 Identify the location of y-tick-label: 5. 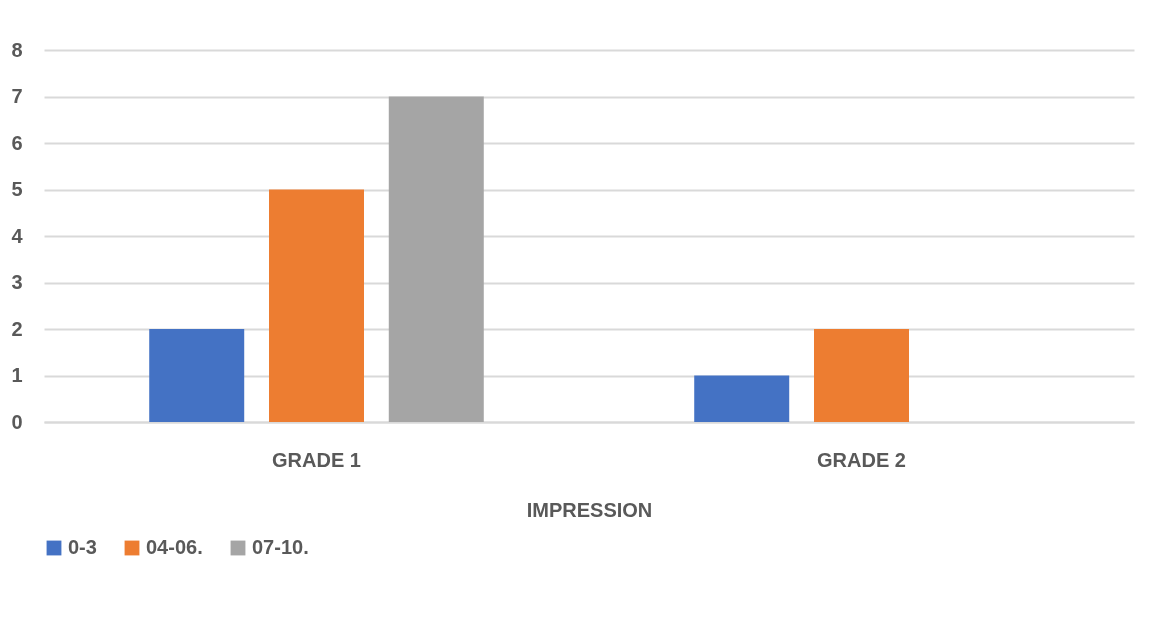
(17, 189).